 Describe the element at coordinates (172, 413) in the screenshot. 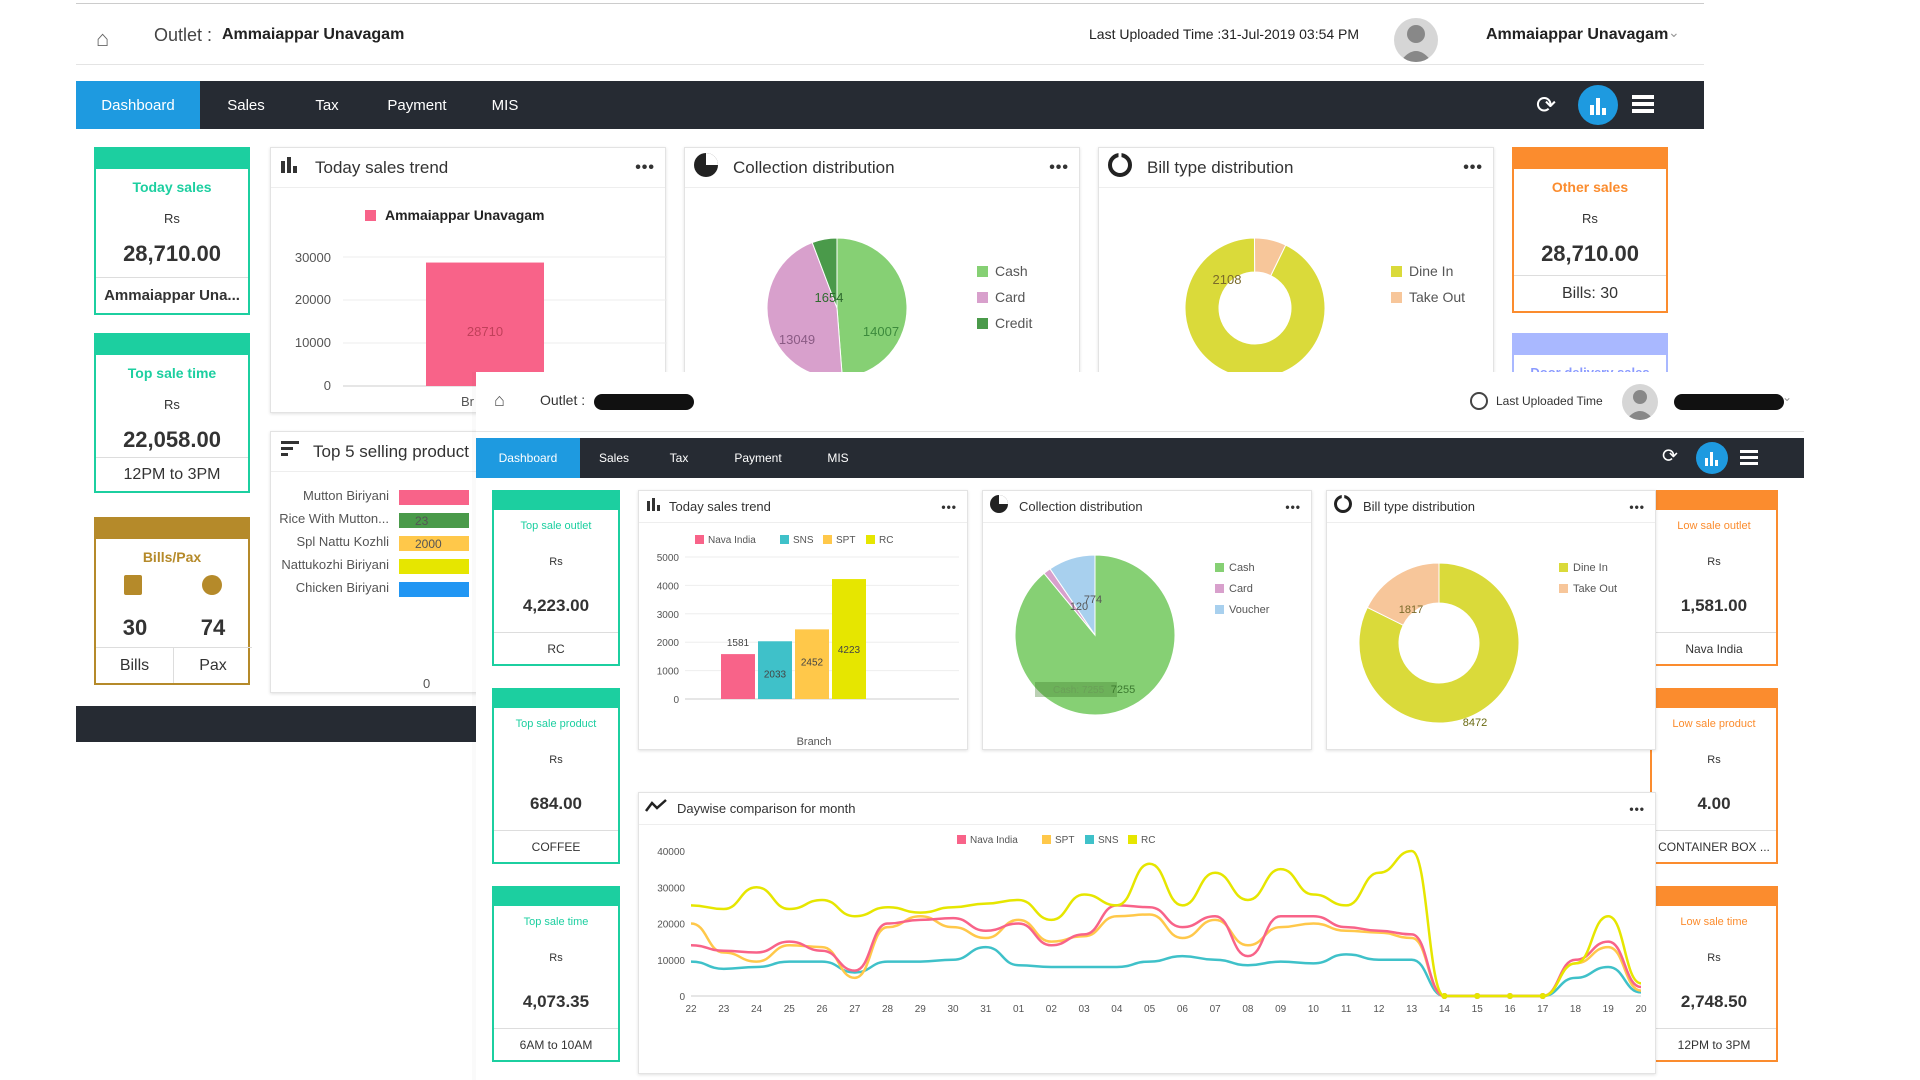

I see `kpi-top-sale-time: Top sale time Rs 22,058.00 12PM to 3PM` at that location.